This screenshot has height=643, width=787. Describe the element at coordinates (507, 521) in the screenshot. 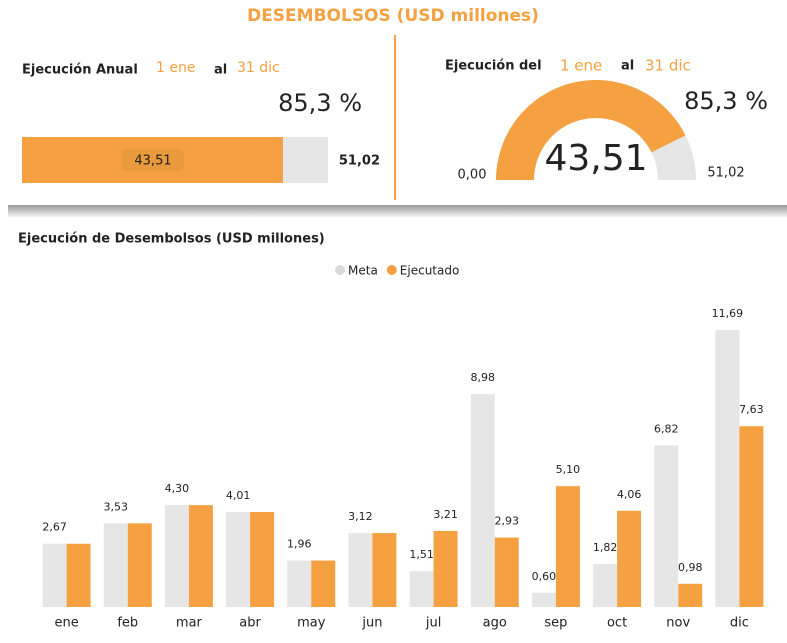

I see `data-label: 2,93` at that location.